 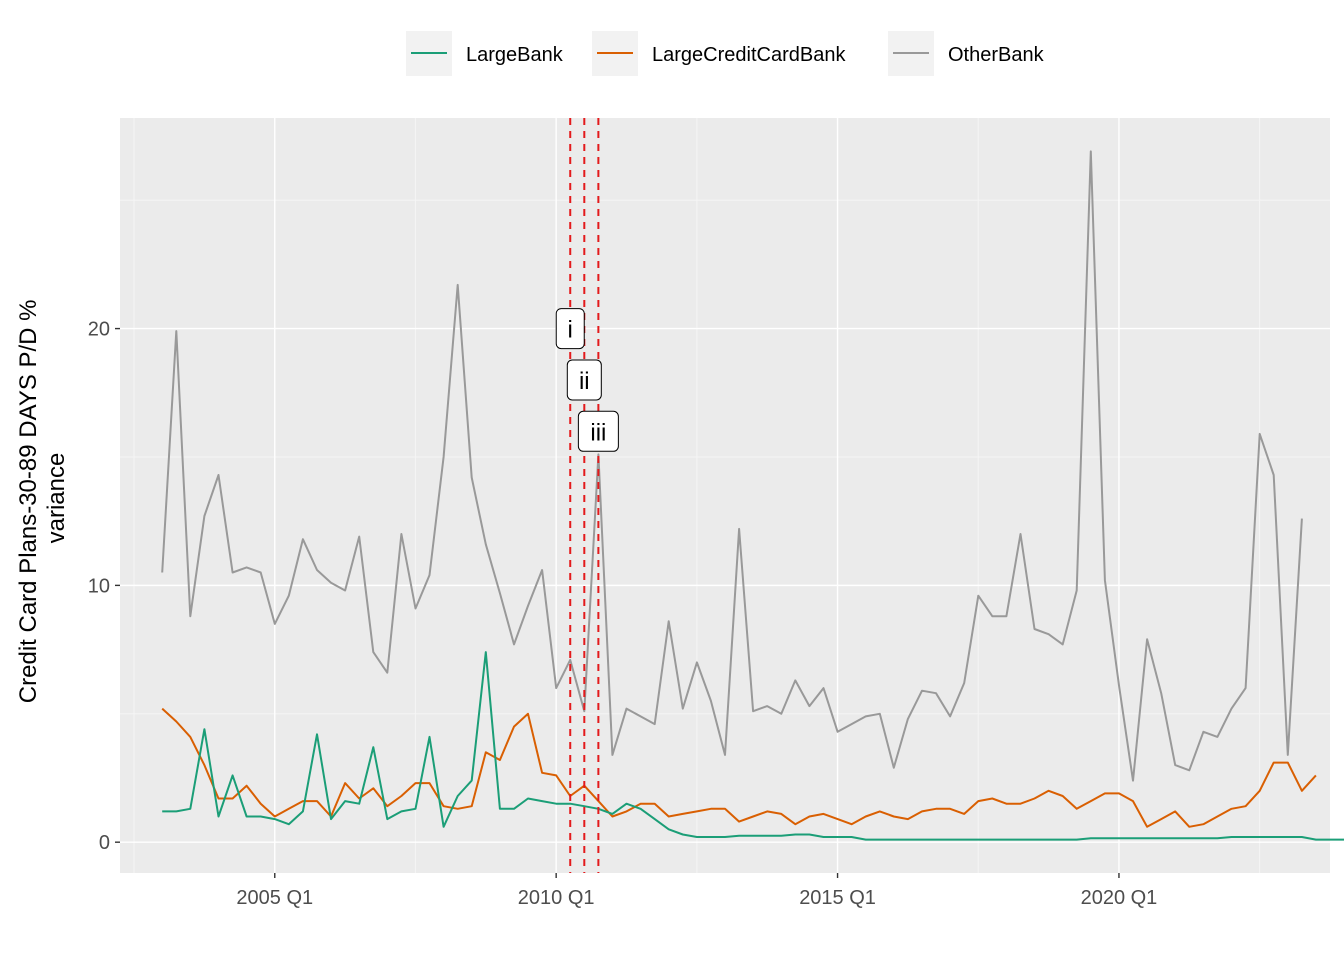 I want to click on annotation-ii: ii, so click(x=584, y=380).